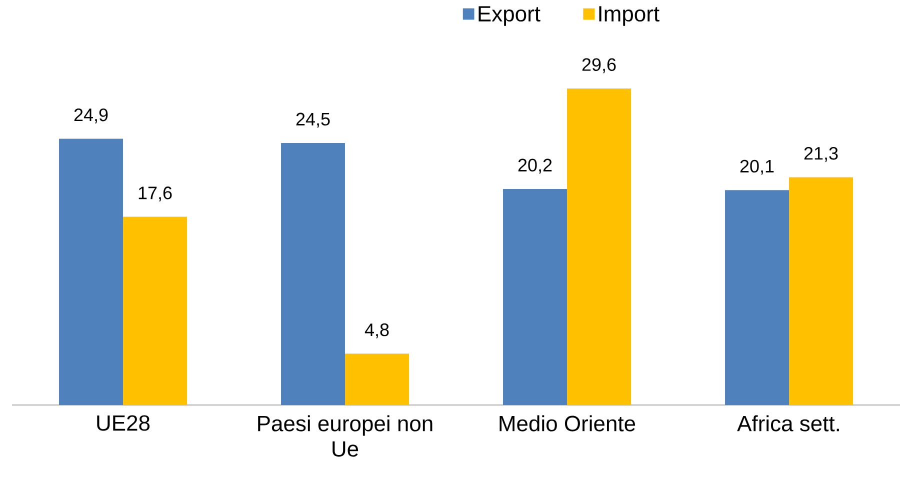  I want to click on data-label: 4,8, so click(376, 330).